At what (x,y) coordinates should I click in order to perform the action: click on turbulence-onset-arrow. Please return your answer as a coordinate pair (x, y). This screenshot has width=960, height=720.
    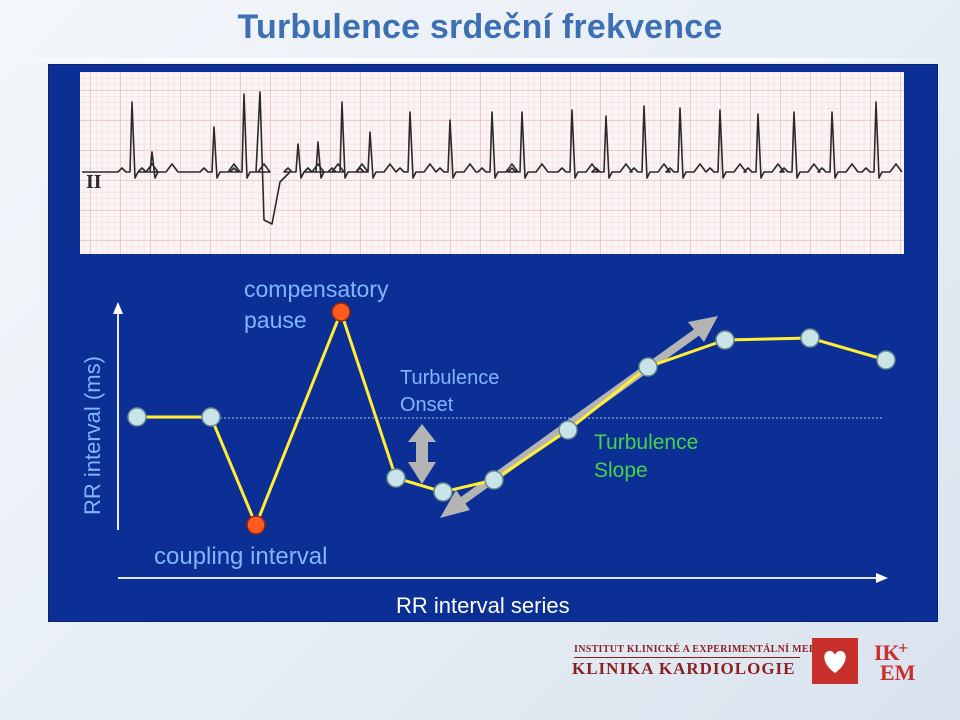
    Looking at the image, I should click on (422, 454).